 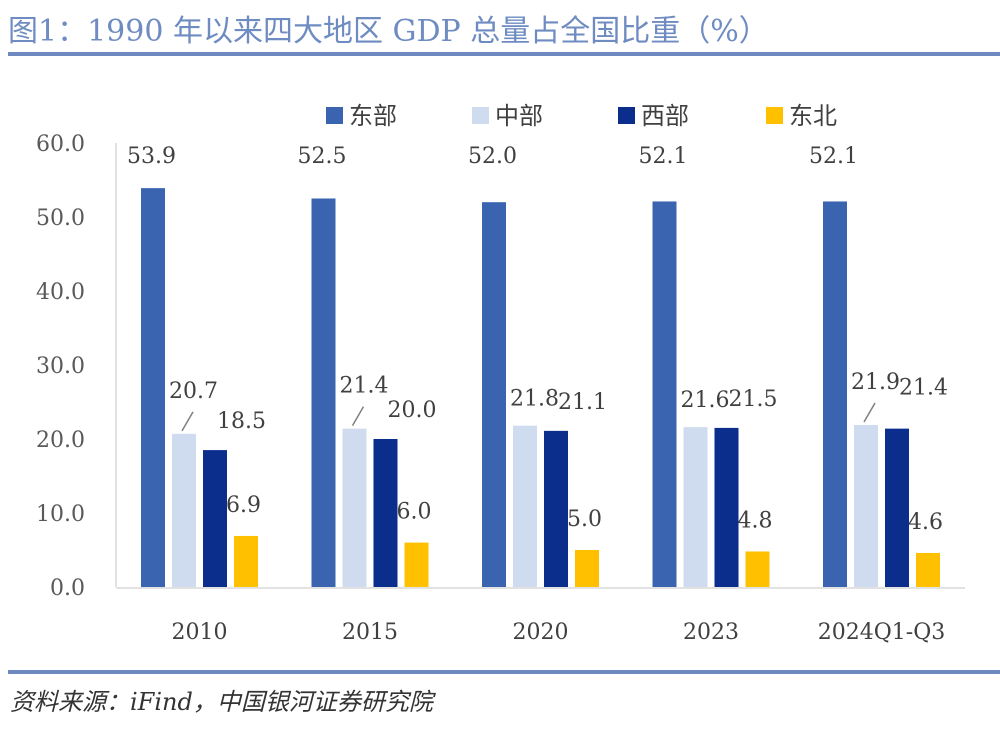 What do you see at coordinates (753, 399) in the screenshot?
I see `data-label: 21.5` at bounding box center [753, 399].